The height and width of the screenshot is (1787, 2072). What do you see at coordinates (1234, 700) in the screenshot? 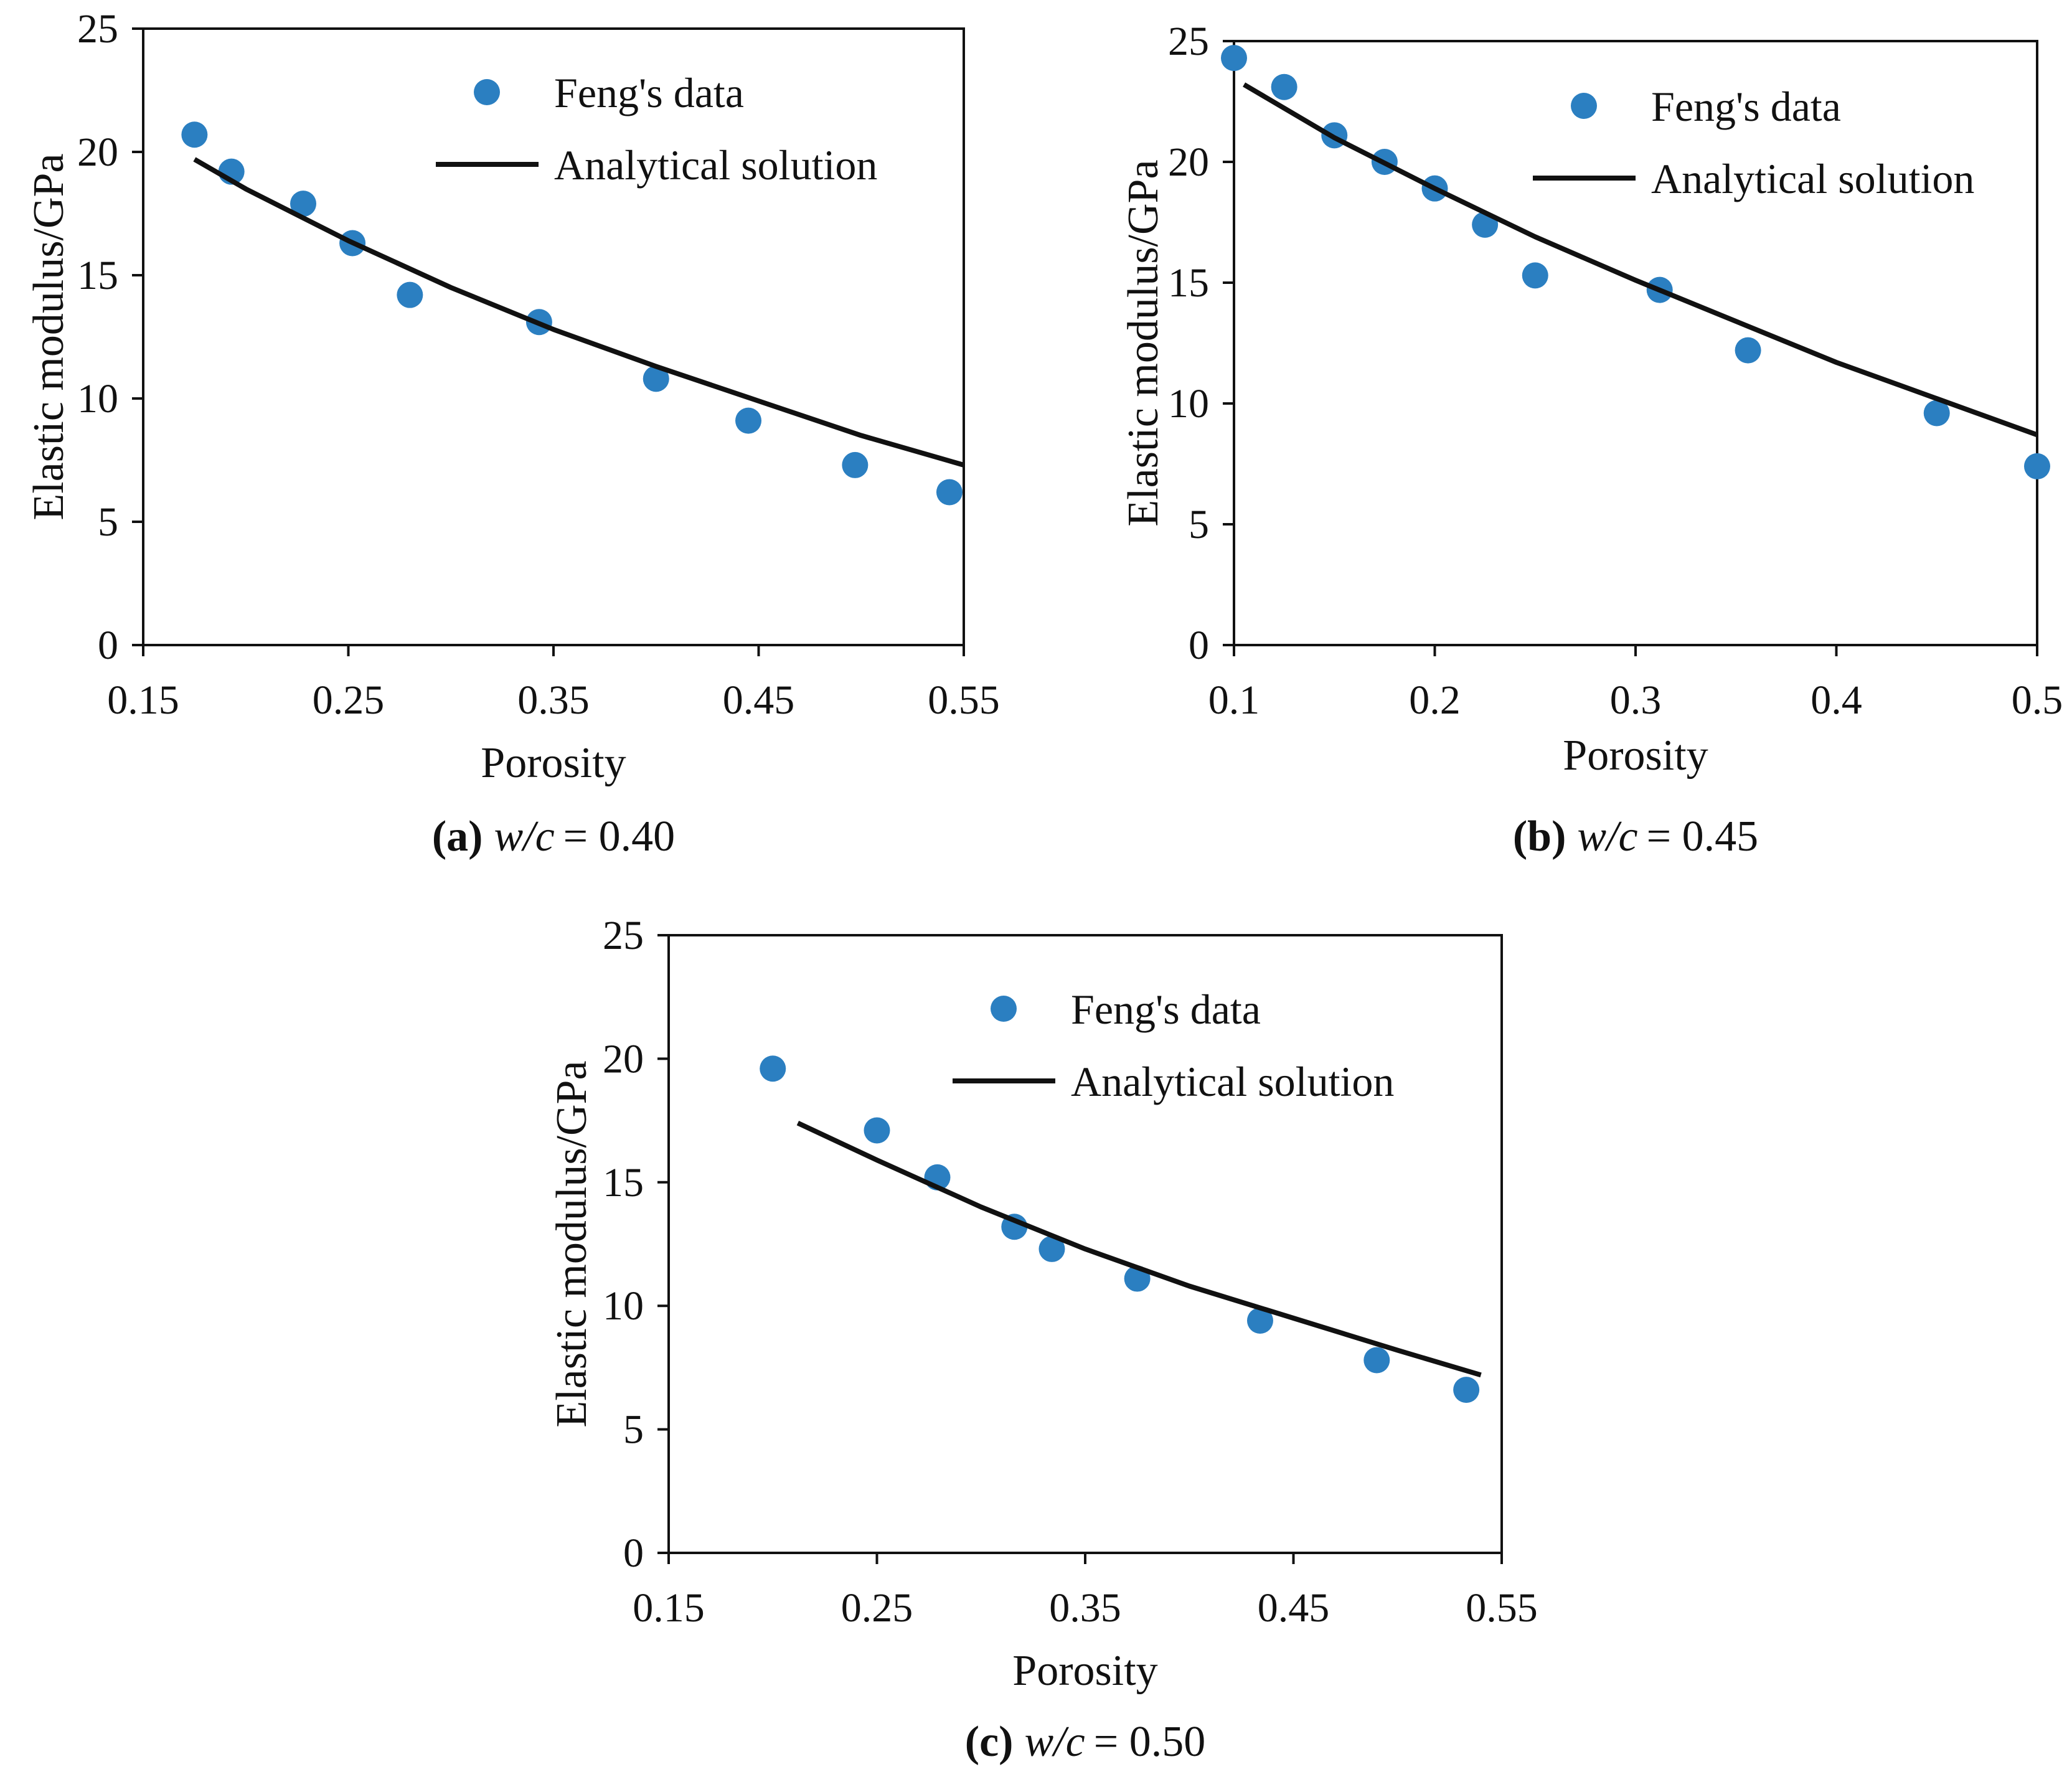
I see `x-tick-label: 0.1` at bounding box center [1234, 700].